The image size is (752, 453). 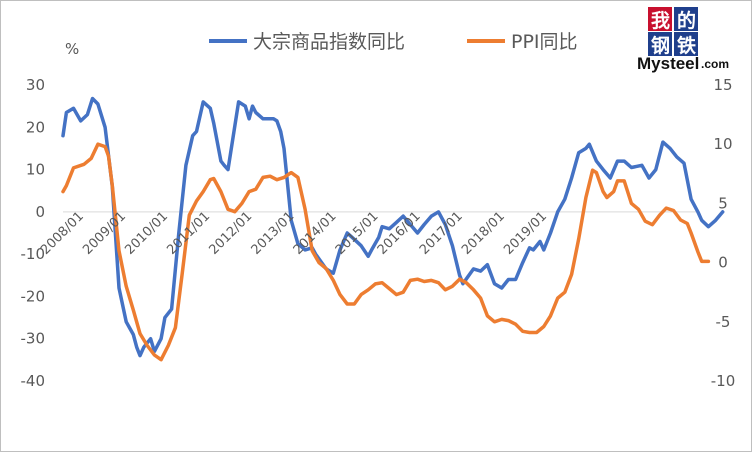 What do you see at coordinates (40, 212) in the screenshot?
I see `left-tick-label: 0` at bounding box center [40, 212].